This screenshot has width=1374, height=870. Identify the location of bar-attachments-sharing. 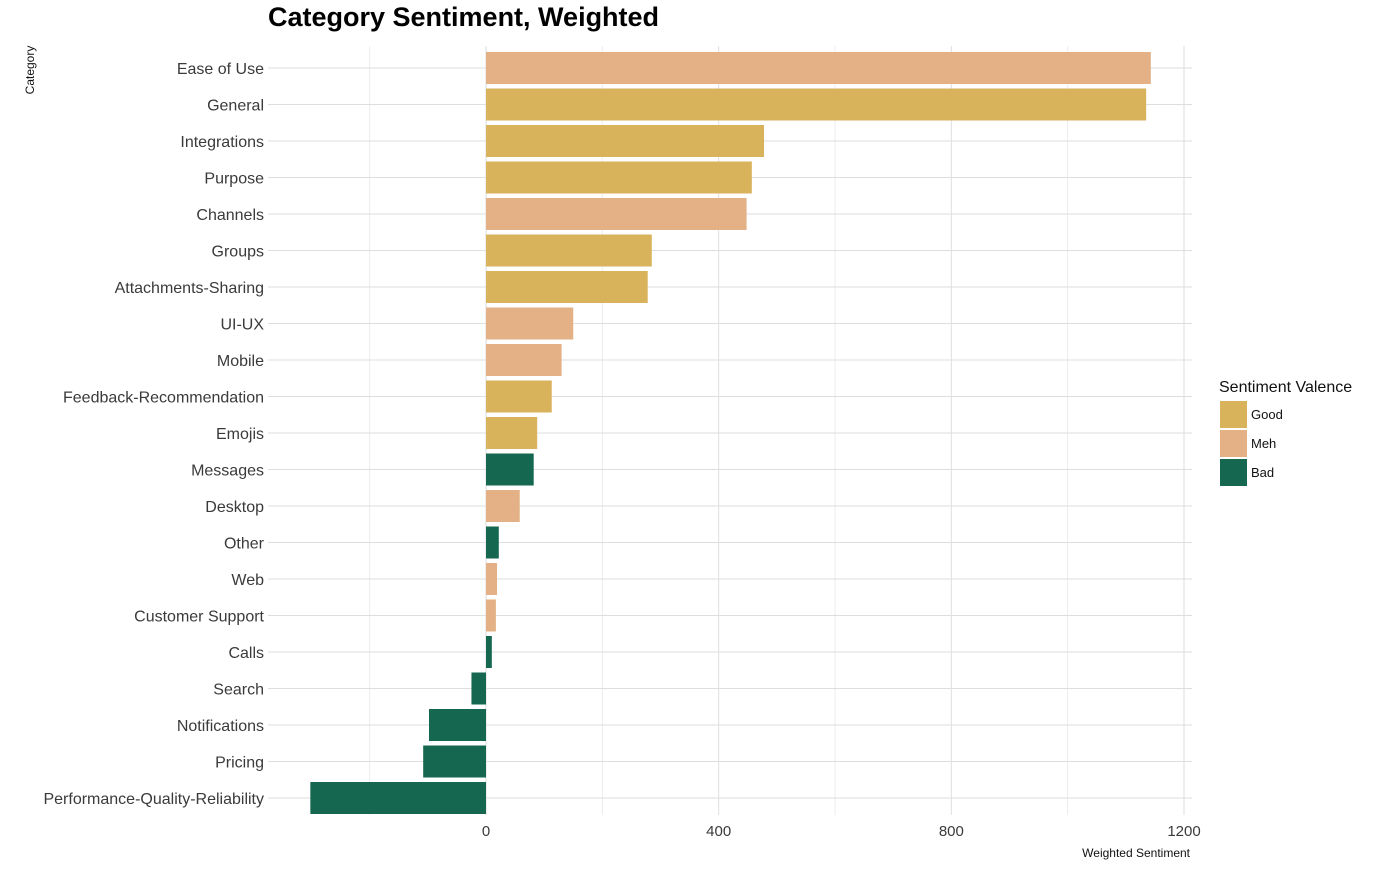
(567, 287).